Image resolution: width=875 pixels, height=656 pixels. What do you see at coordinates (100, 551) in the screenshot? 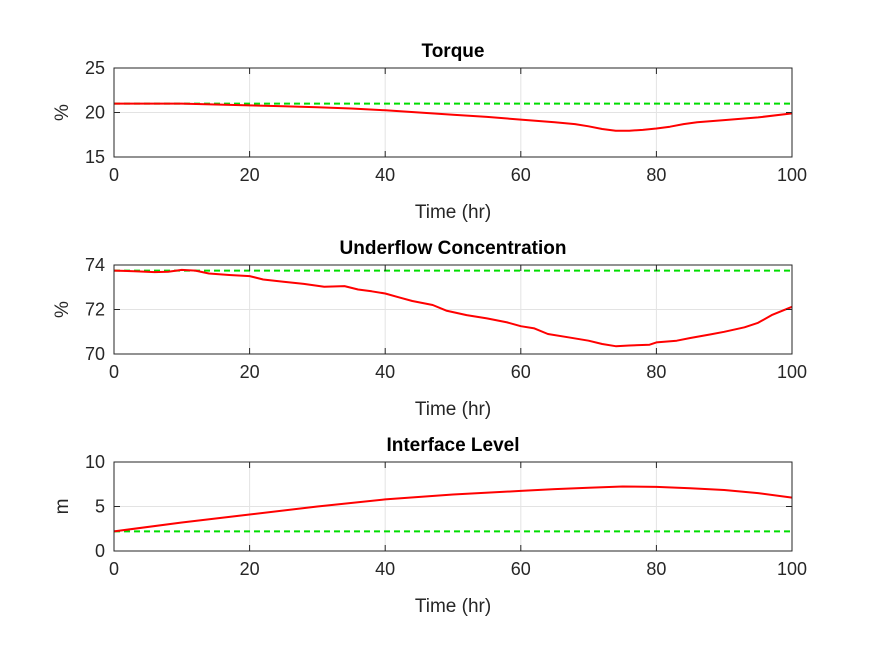
I see `y-tick-label: 0` at bounding box center [100, 551].